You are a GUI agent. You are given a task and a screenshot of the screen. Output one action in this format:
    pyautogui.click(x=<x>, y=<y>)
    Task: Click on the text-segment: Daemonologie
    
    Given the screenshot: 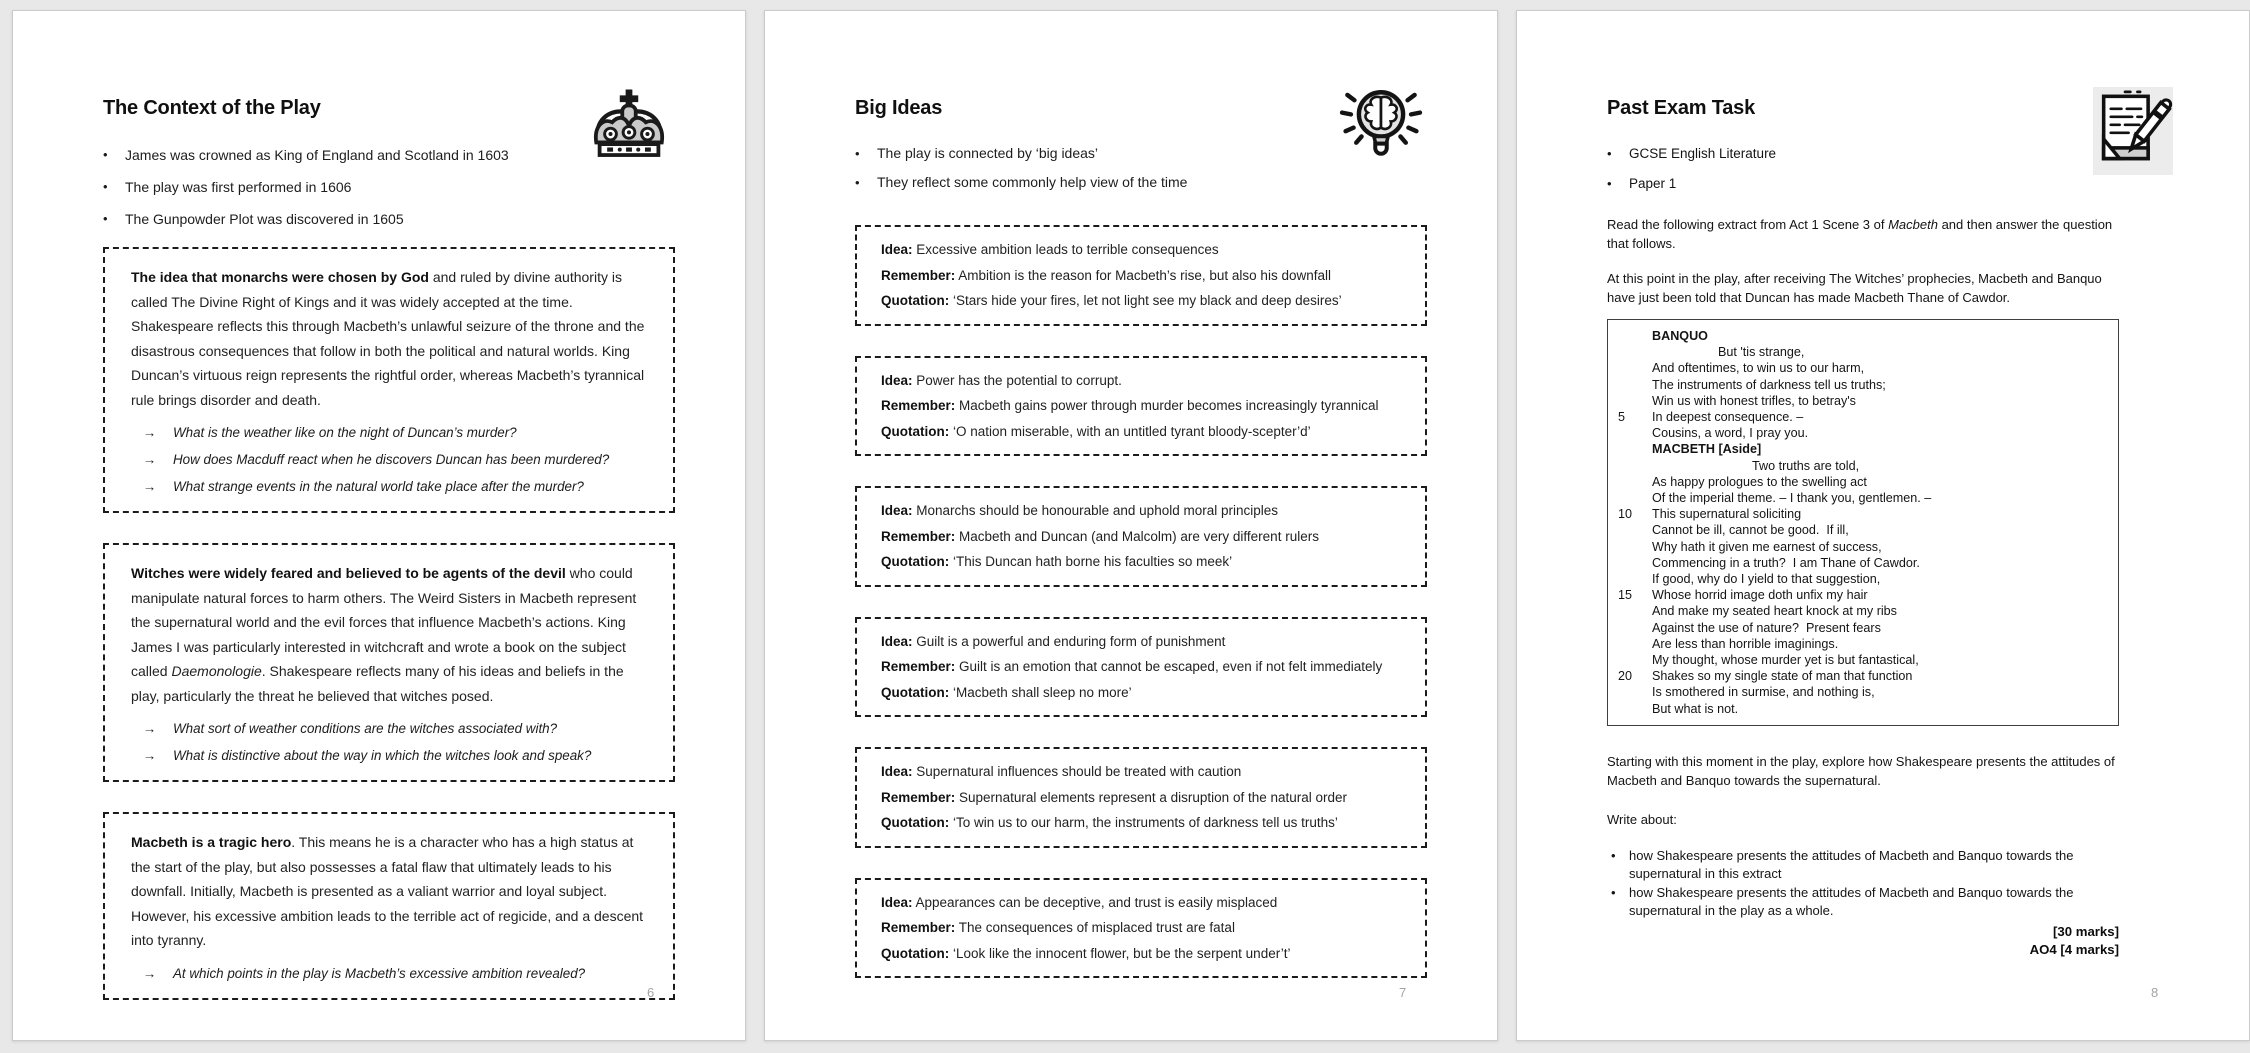 What is the action you would take?
    pyautogui.click(x=216, y=671)
    